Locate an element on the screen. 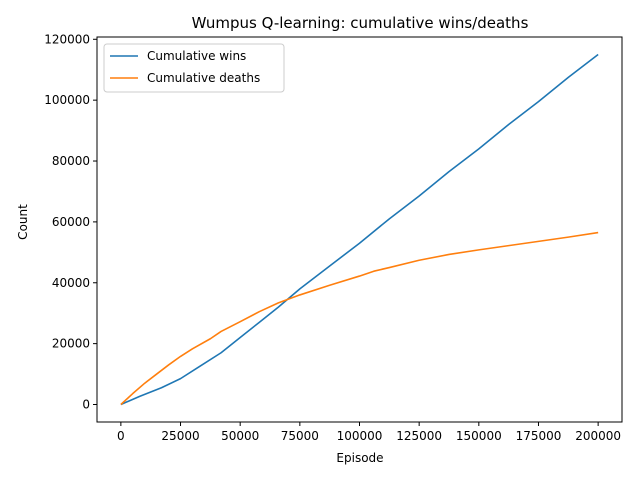  y-tick-label: 40000 is located at coordinates (71, 283).